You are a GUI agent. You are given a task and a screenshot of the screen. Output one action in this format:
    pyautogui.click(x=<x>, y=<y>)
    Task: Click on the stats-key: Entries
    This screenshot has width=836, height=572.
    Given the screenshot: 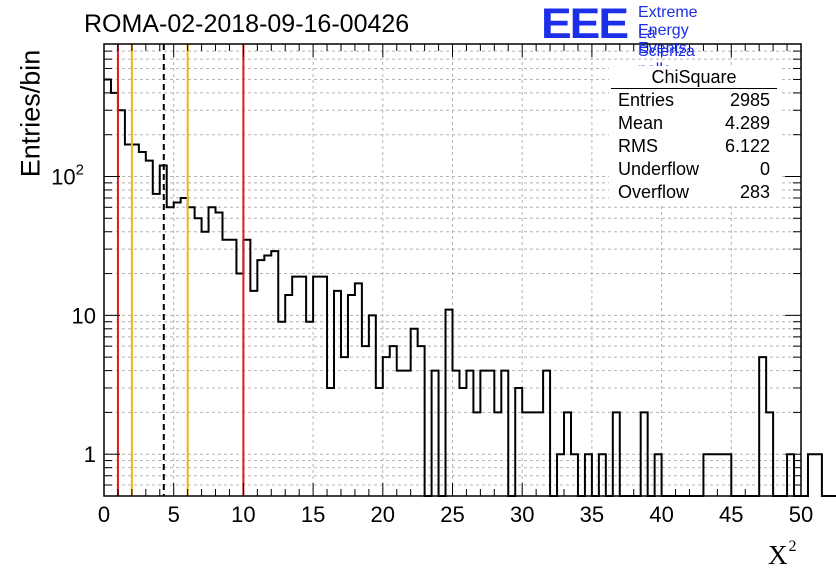 What is the action you would take?
    pyautogui.click(x=646, y=100)
    